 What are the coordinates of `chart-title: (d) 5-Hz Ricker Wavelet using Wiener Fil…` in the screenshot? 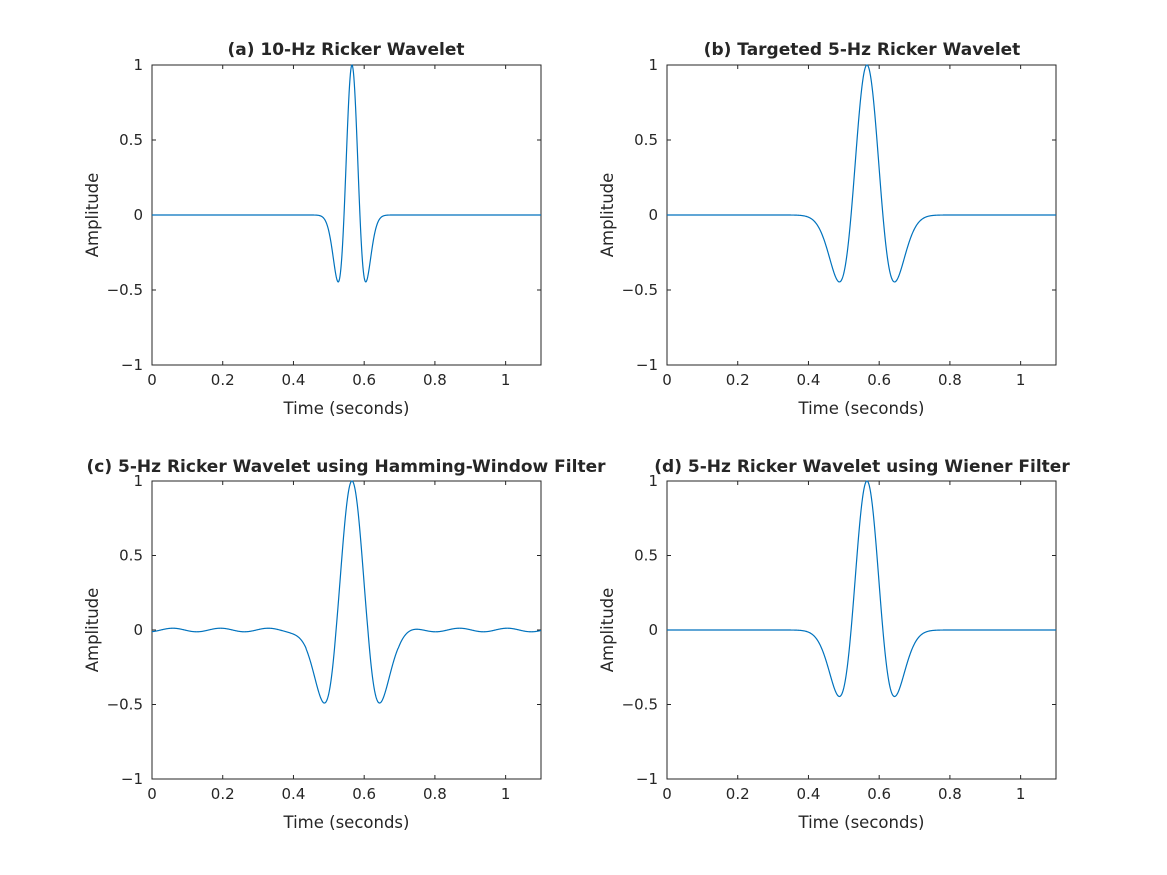 It's located at (862, 467).